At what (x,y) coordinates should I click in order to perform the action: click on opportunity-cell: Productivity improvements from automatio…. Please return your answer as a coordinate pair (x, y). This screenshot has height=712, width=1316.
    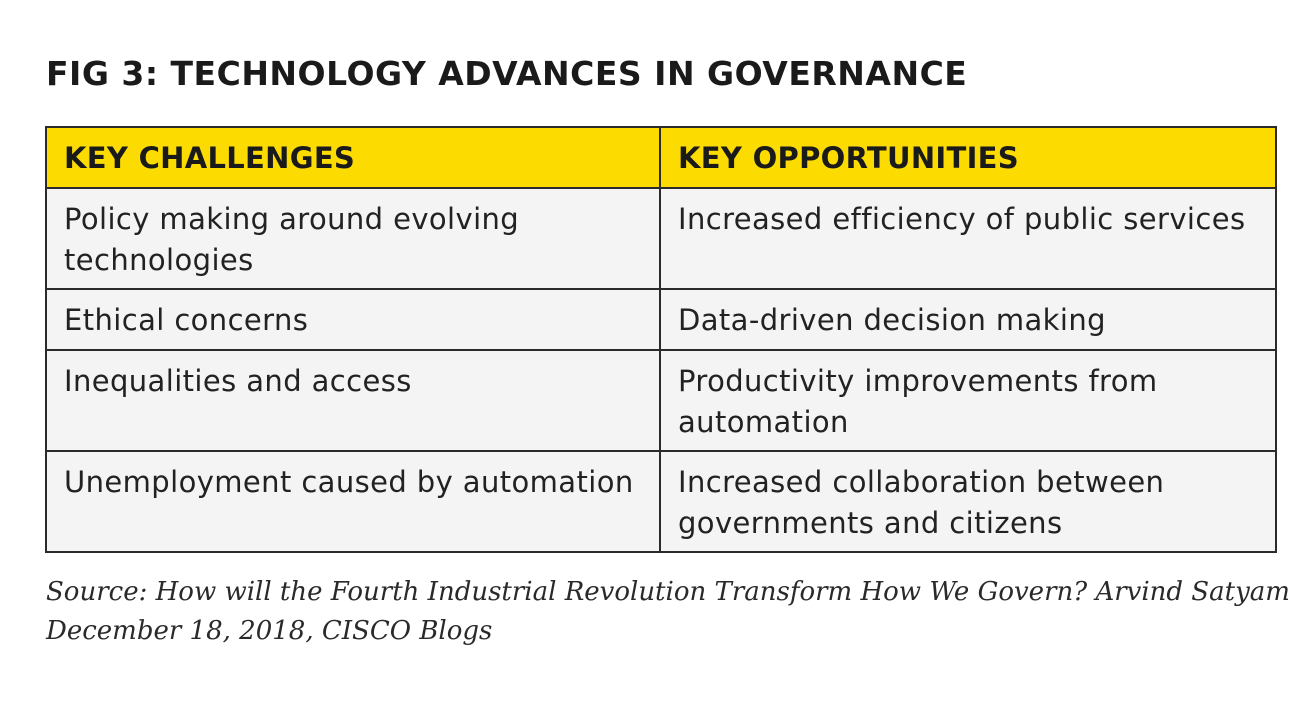
    Looking at the image, I should click on (968, 400).